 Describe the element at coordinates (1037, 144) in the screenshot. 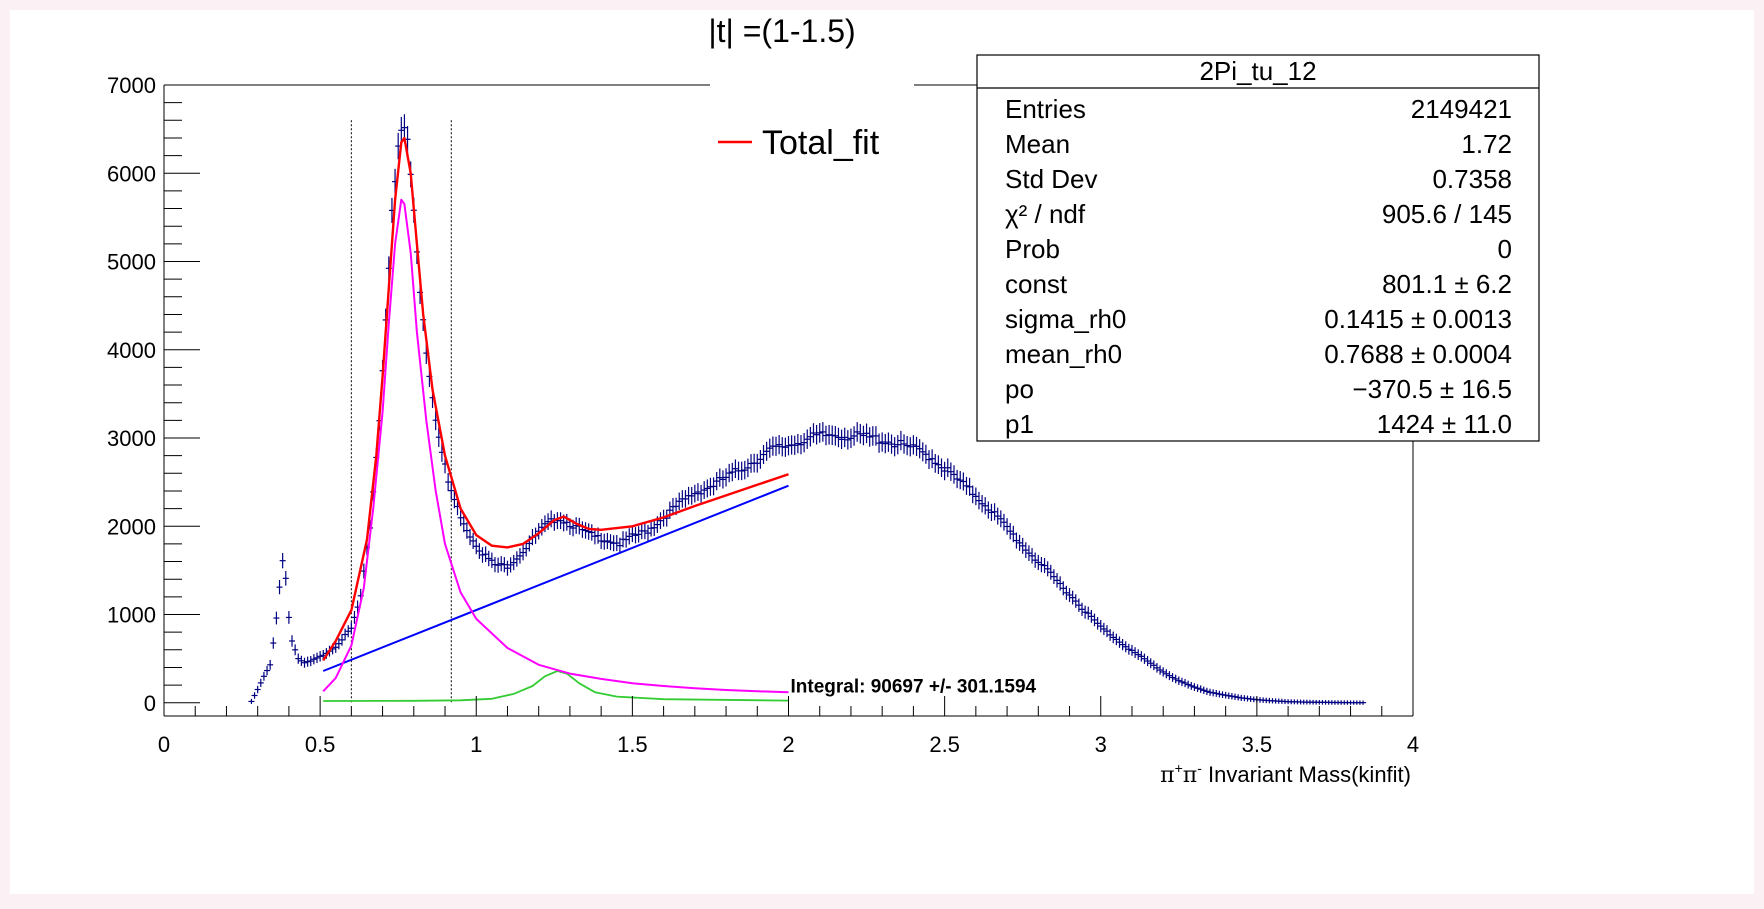

I see `stats-label: Mean` at that location.